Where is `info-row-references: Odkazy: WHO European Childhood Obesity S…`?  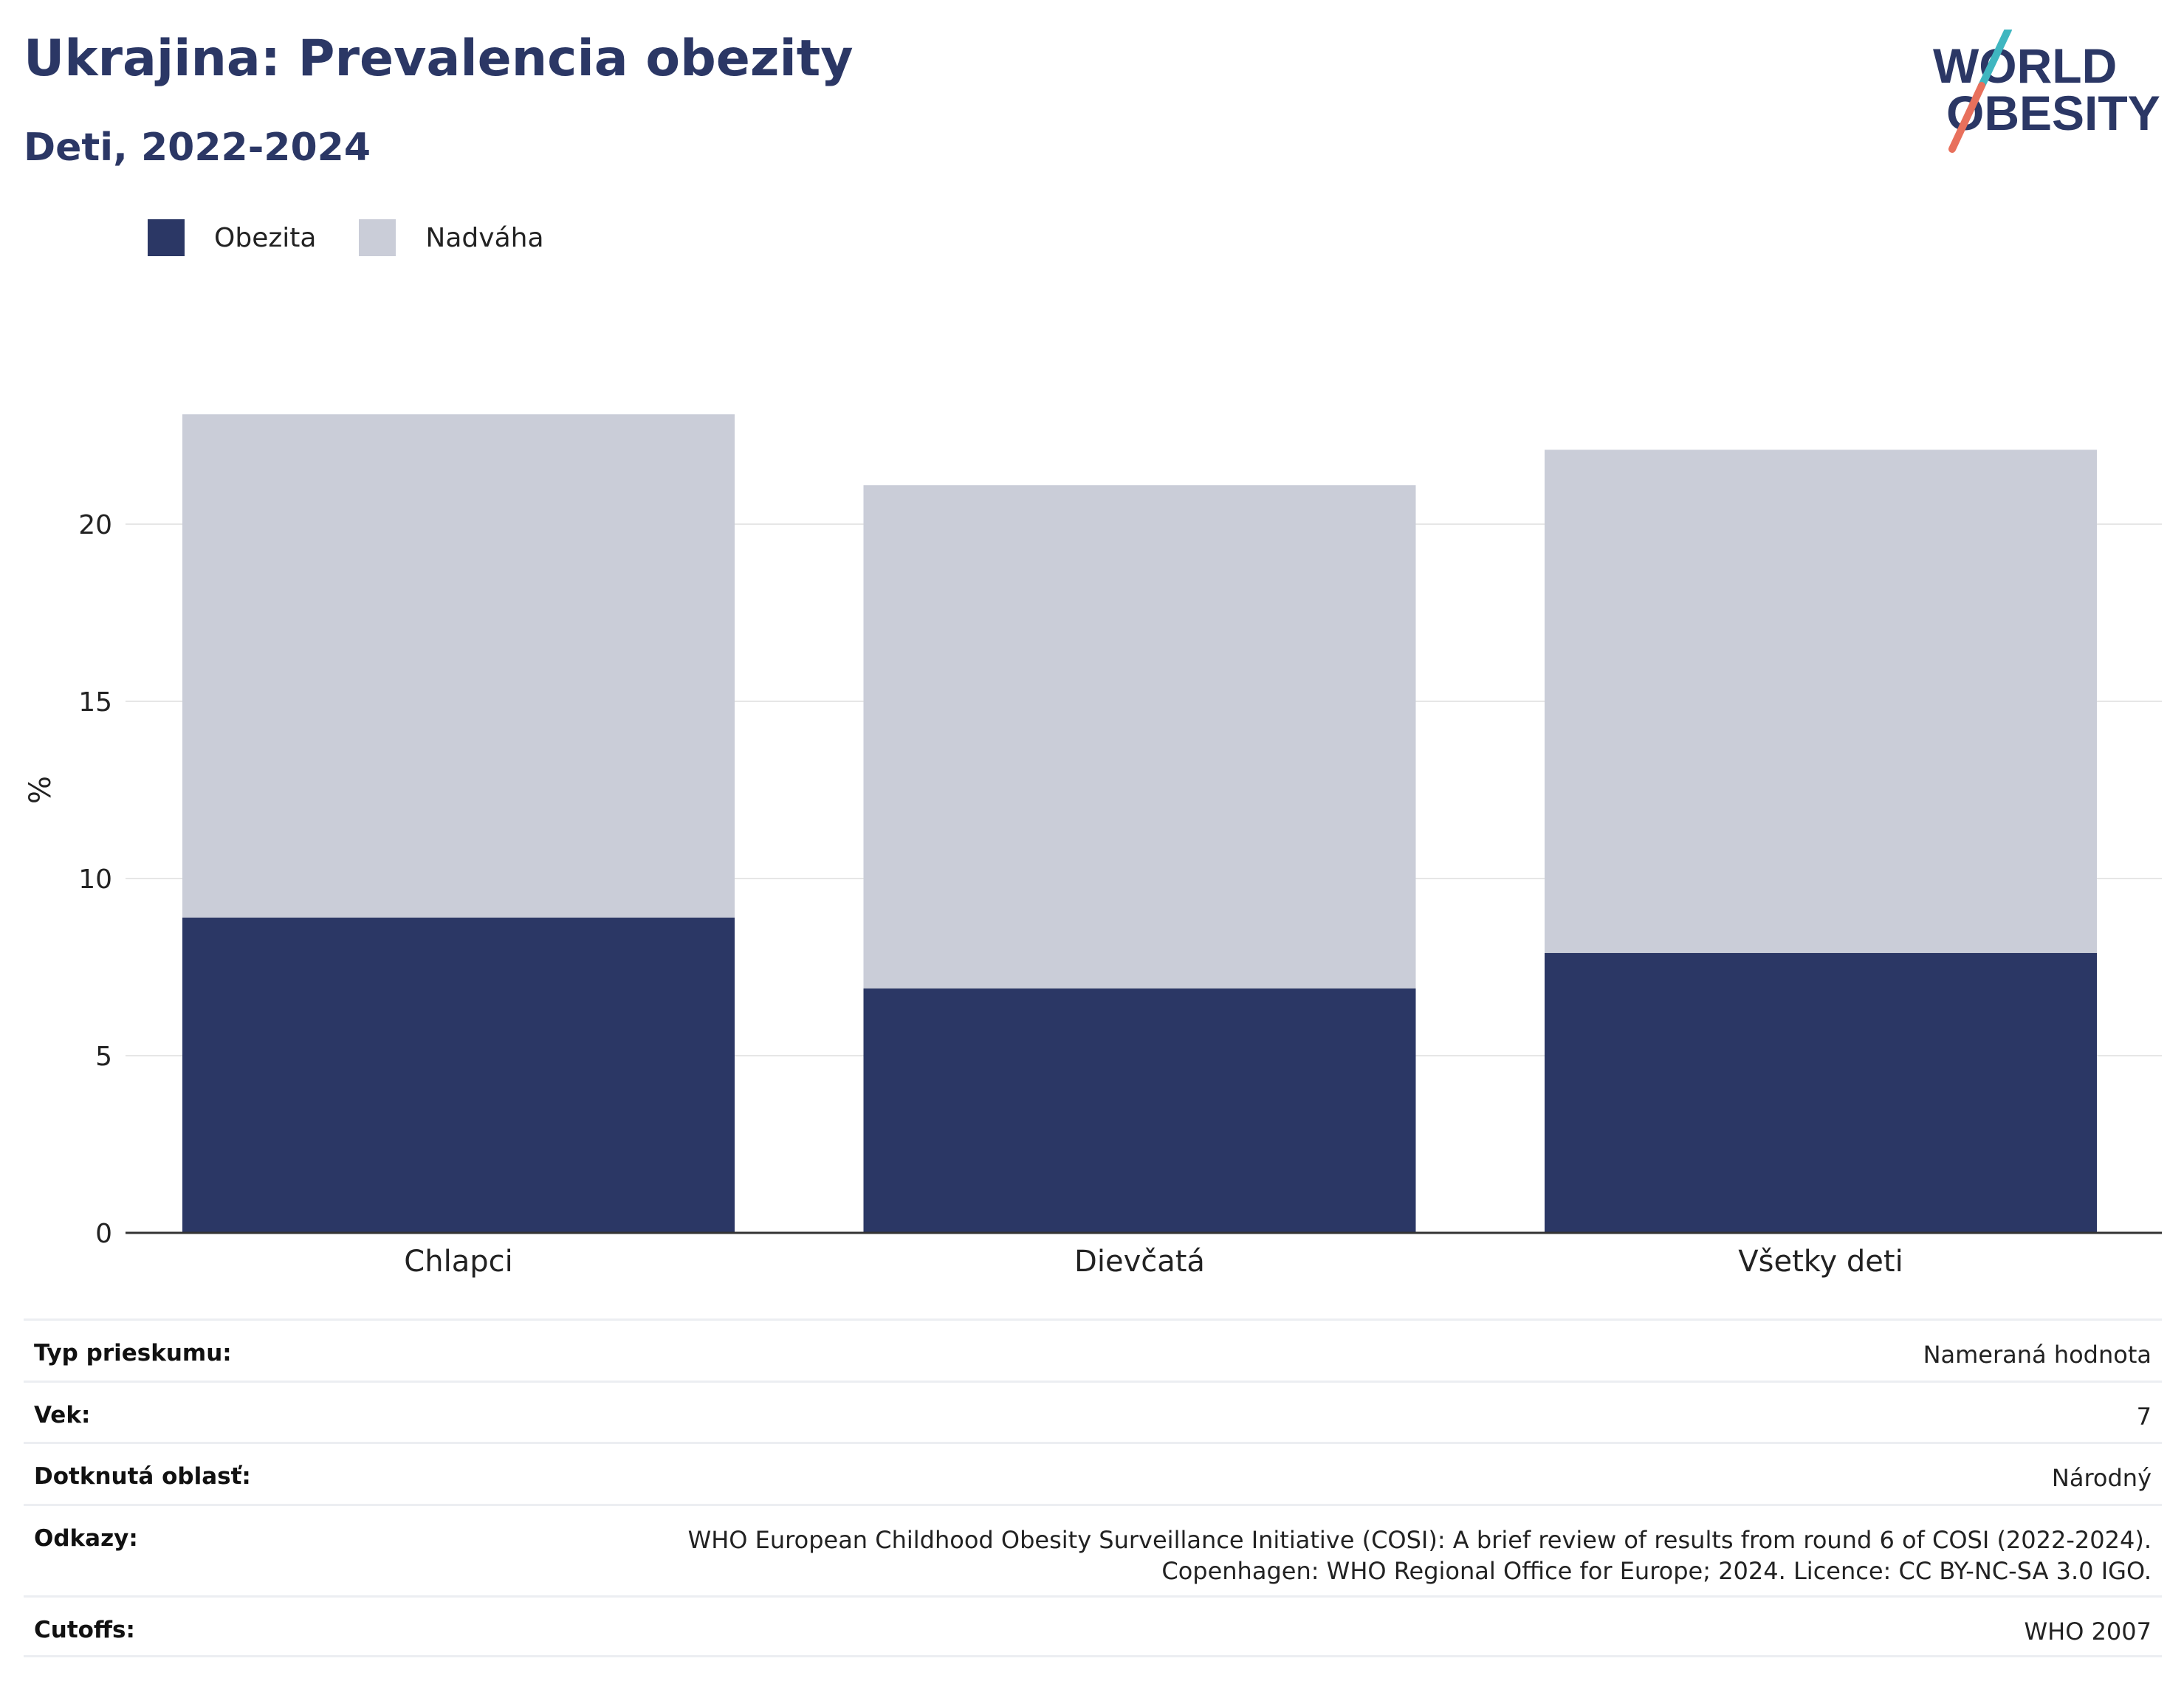 info-row-references: Odkazy: WHO European Childhood Obesity S… is located at coordinates (1093, 1549).